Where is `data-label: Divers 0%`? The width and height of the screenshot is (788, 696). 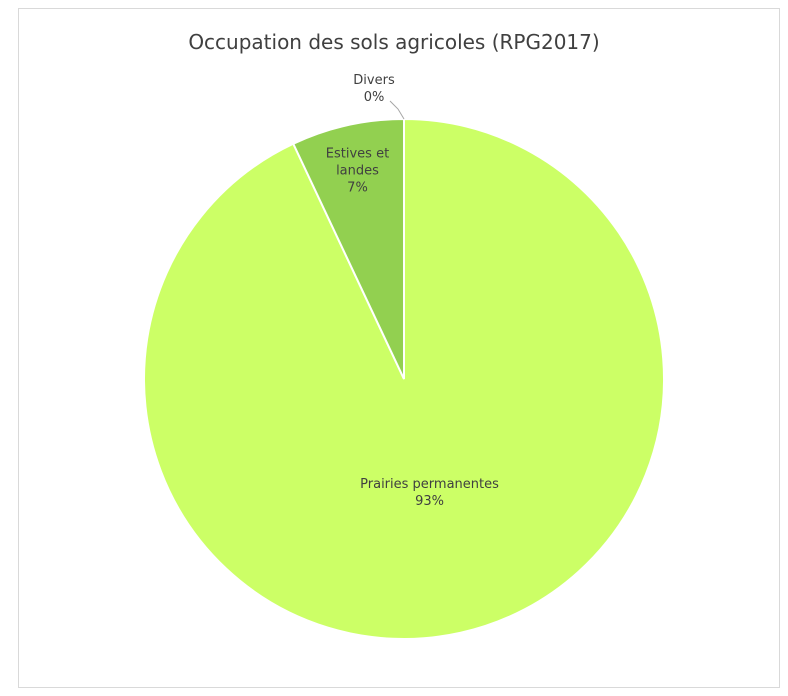
data-label: Divers 0% is located at coordinates (374, 89).